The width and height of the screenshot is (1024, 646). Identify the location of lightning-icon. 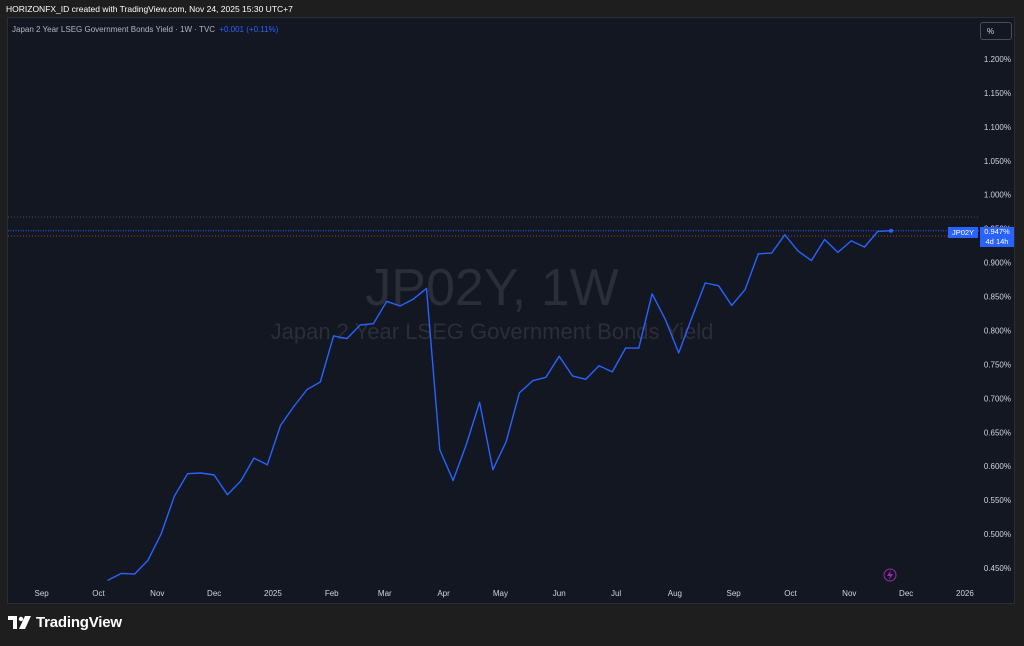
(890, 575).